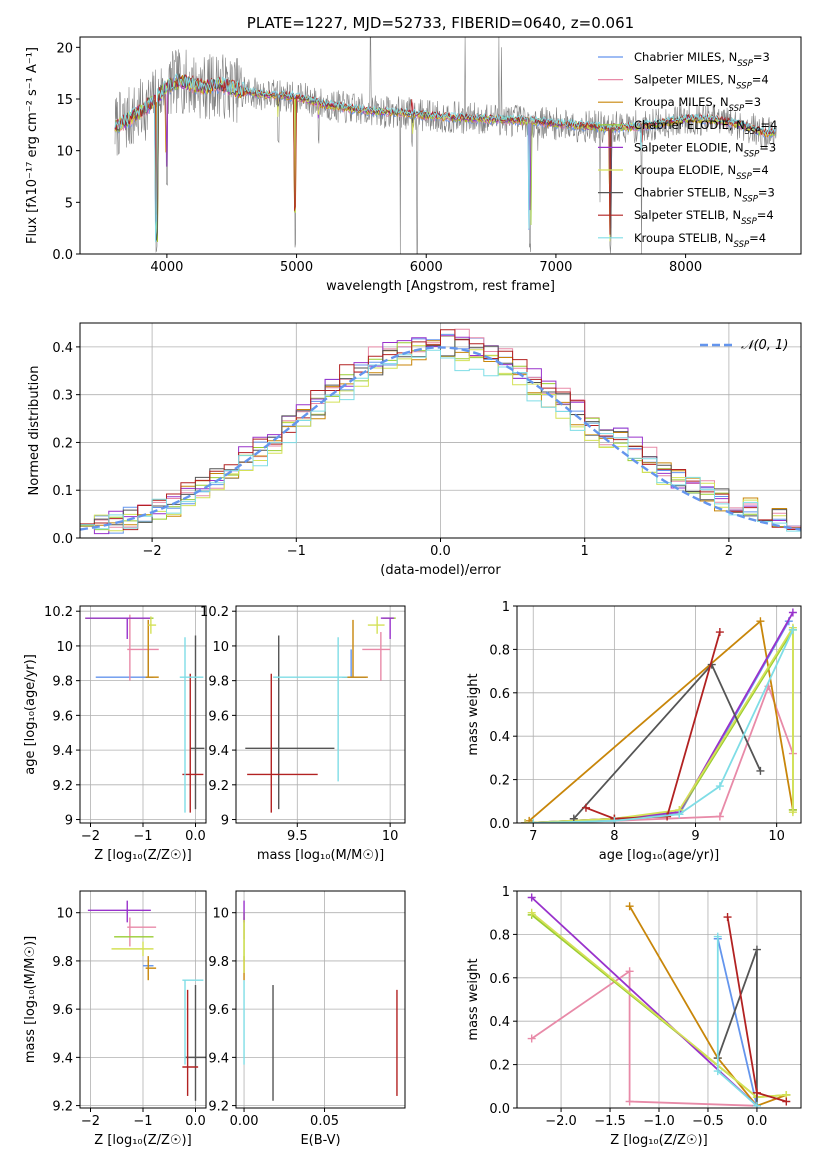 This screenshot has height=1170, width=819. I want to click on series-salpeter-stelib, so click(652, 725).